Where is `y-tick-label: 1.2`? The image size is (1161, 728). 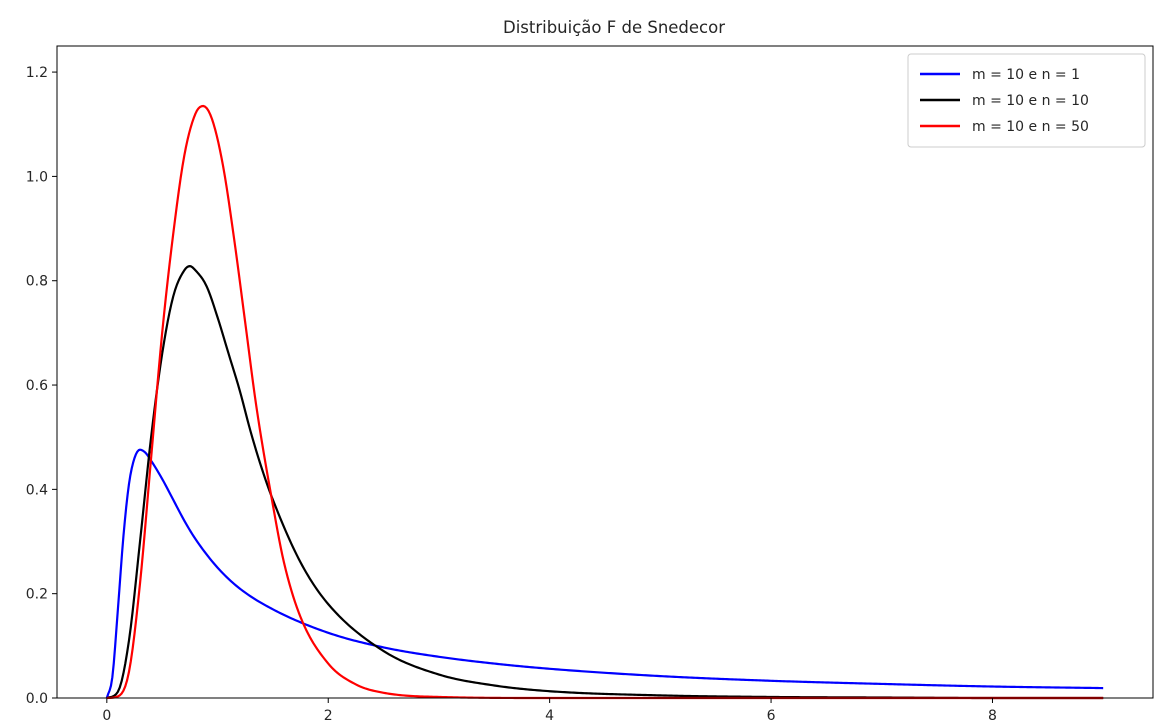
y-tick-label: 1.2 is located at coordinates (37, 73).